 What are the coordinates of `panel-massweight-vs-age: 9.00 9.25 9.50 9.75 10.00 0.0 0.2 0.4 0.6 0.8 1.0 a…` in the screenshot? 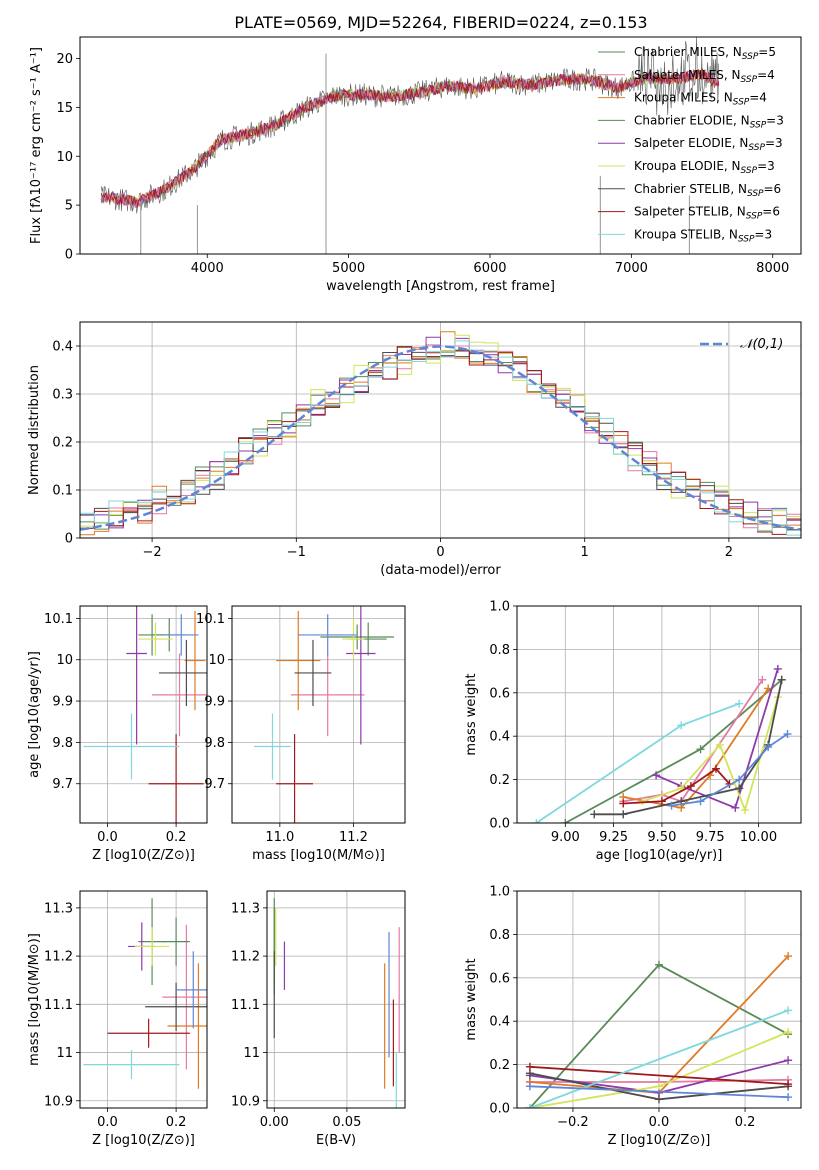 It's located at (633, 731).